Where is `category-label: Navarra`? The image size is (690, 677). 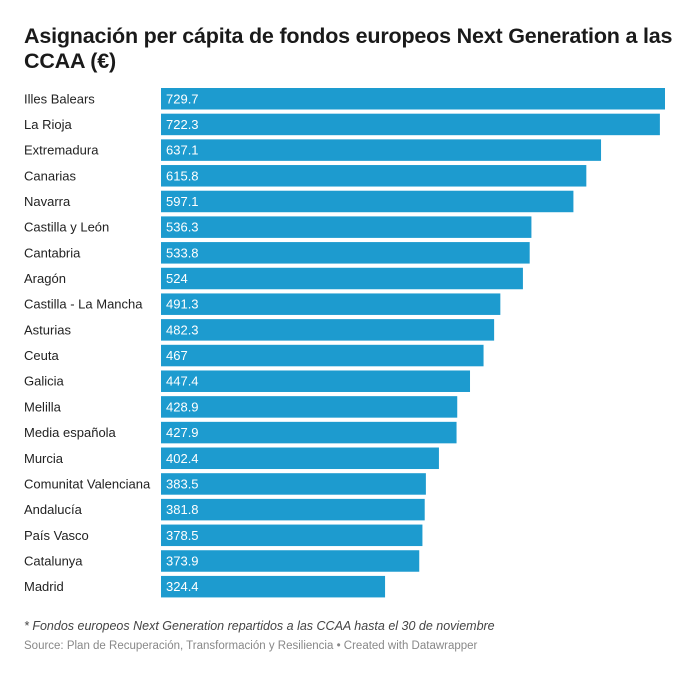 category-label: Navarra is located at coordinates (47, 201).